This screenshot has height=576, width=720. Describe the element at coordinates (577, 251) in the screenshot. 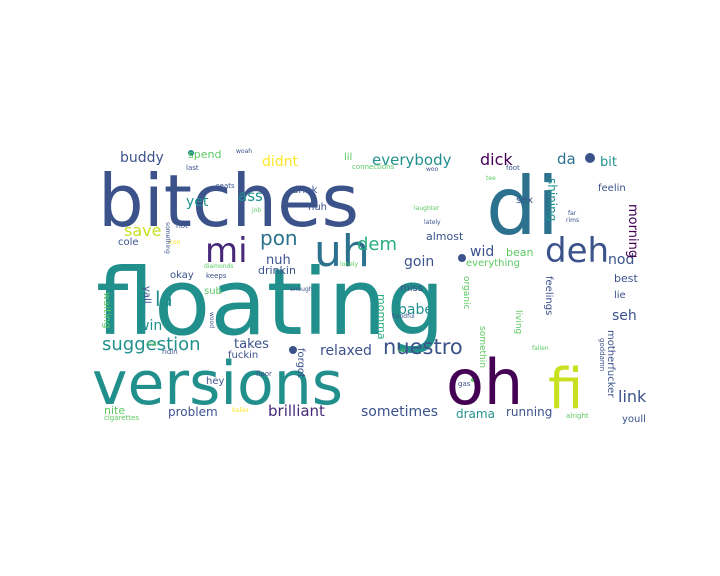

I see `word-deh: deh` at that location.